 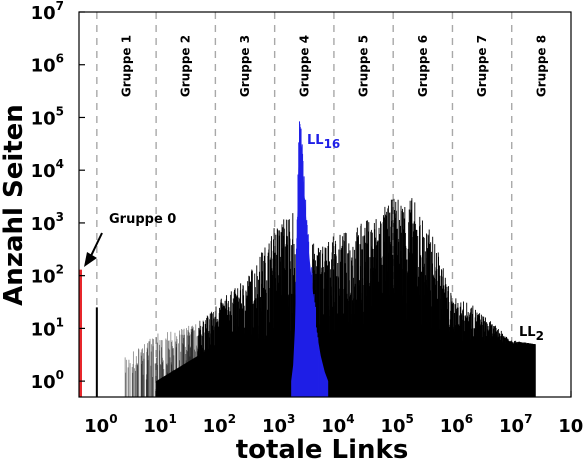 What do you see at coordinates (159, 424) in the screenshot?
I see `x-tick-label-1: 101` at bounding box center [159, 424].